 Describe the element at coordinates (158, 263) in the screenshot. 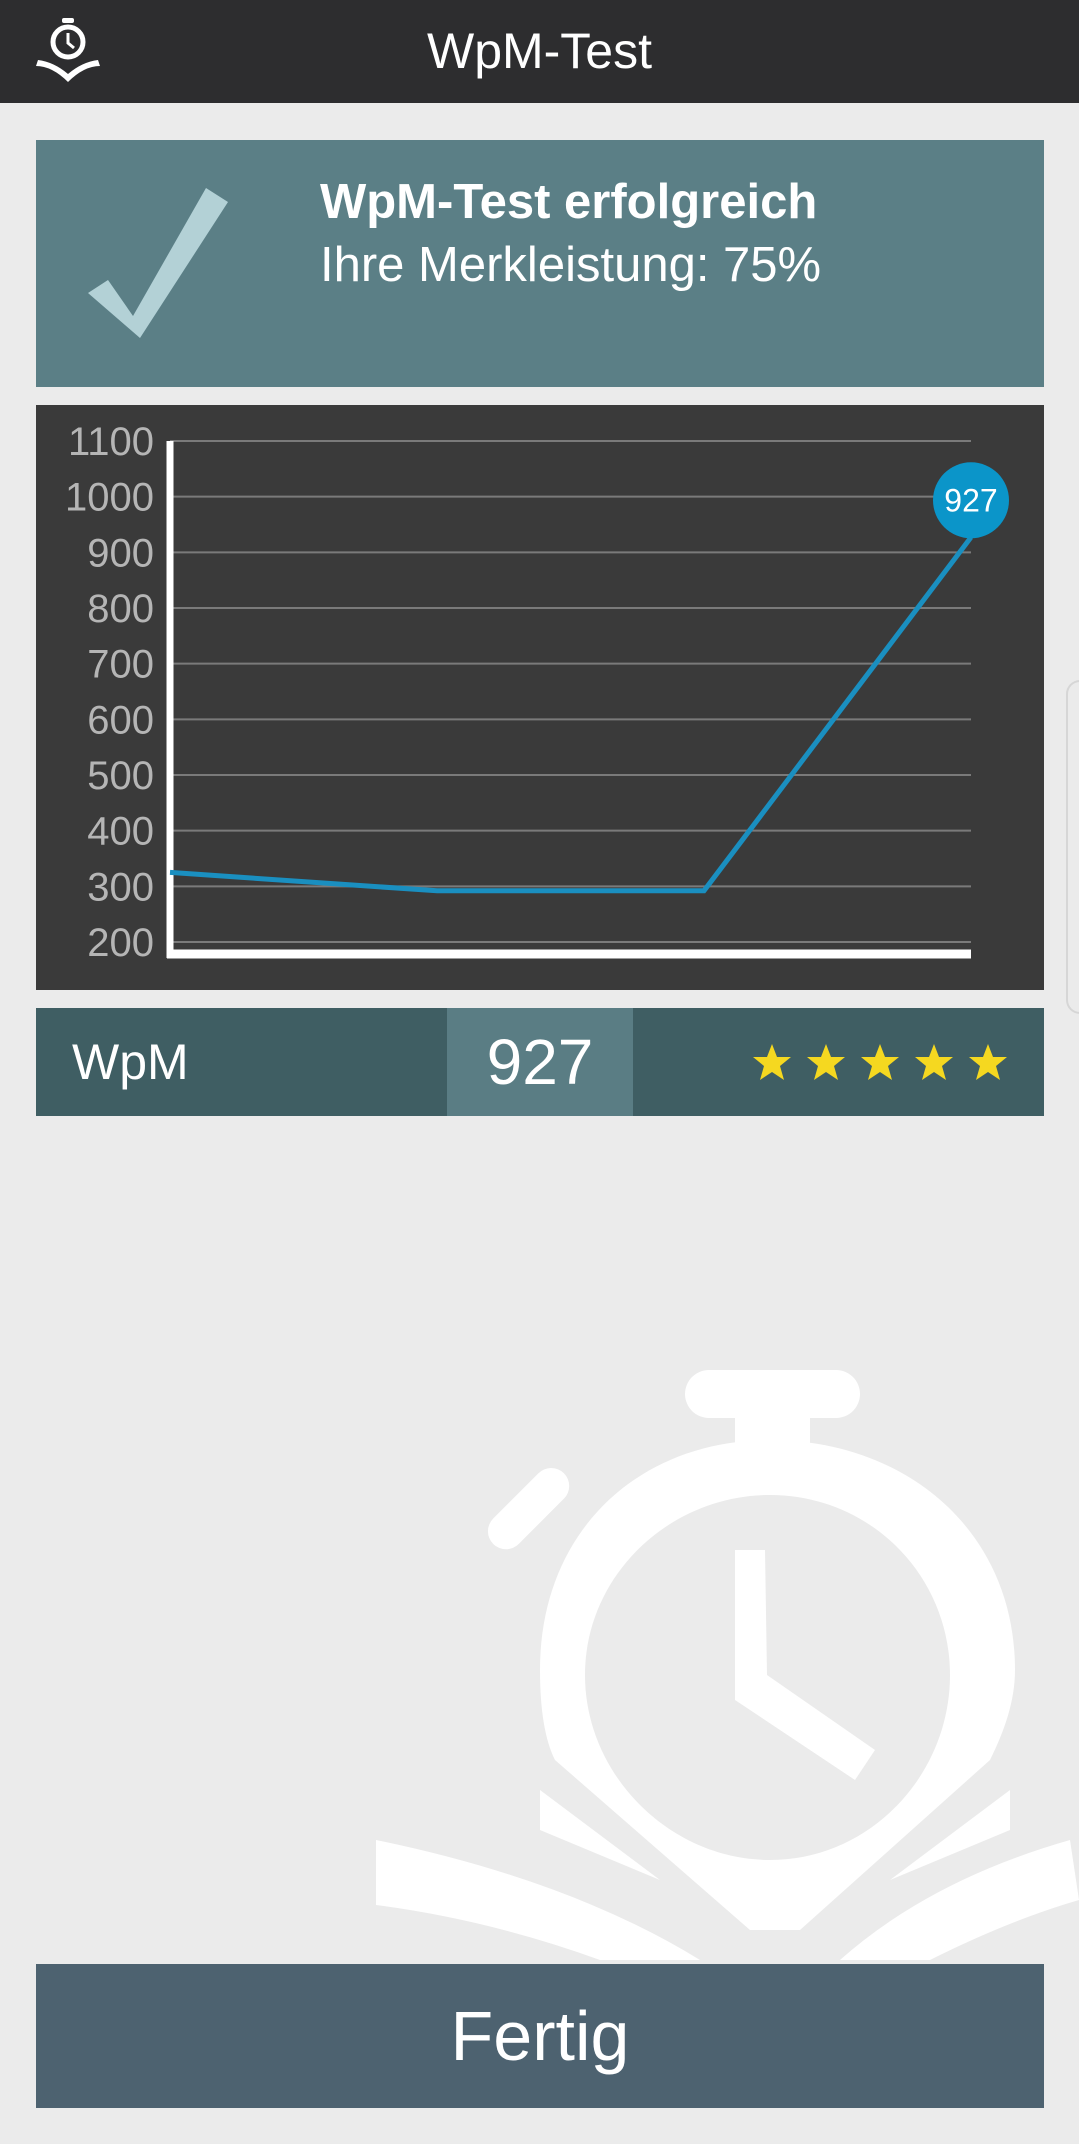

I see `checkmark-icon` at that location.